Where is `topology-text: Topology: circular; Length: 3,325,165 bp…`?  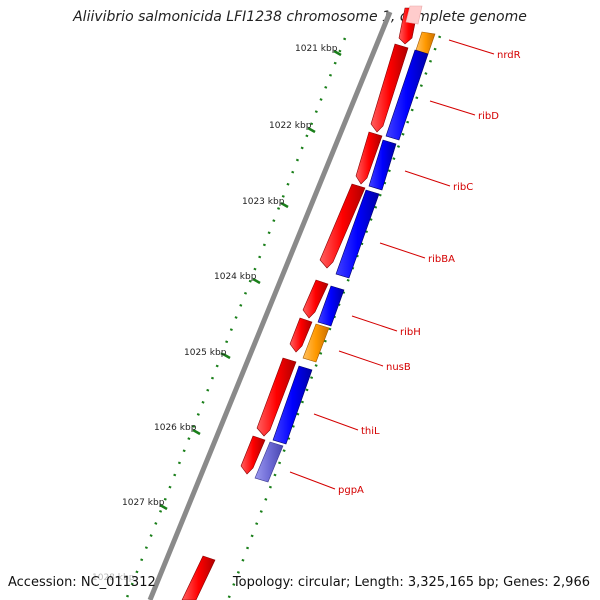
topology-text: Topology: circular; Length: 3,325,165 bp… is located at coordinates (411, 582).